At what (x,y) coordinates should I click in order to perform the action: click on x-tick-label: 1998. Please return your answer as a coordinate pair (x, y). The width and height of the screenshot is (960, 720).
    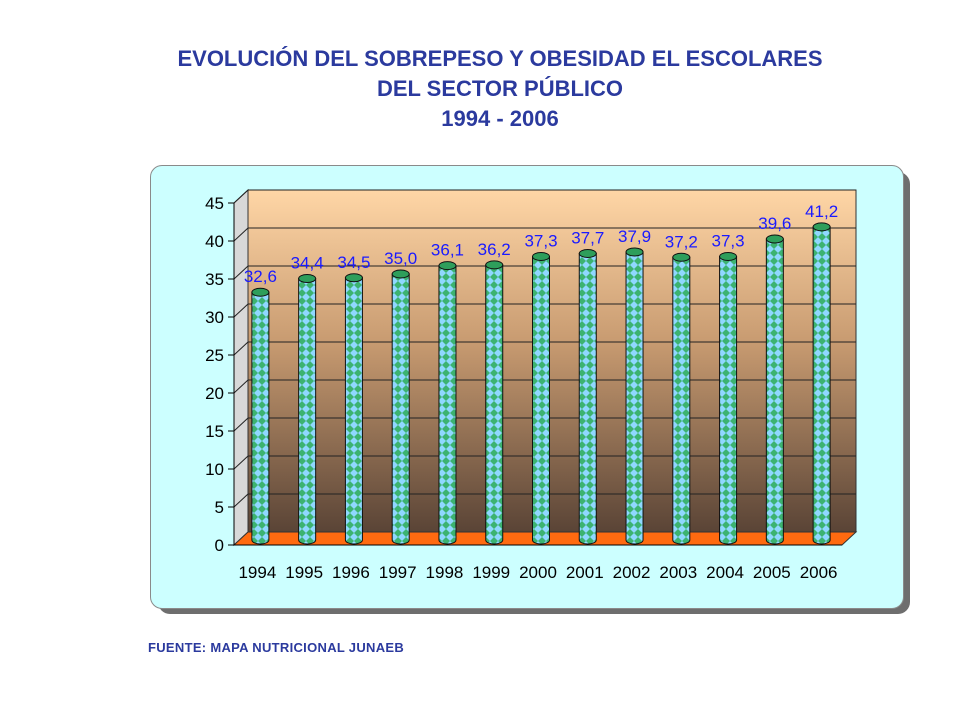
    Looking at the image, I should click on (445, 572).